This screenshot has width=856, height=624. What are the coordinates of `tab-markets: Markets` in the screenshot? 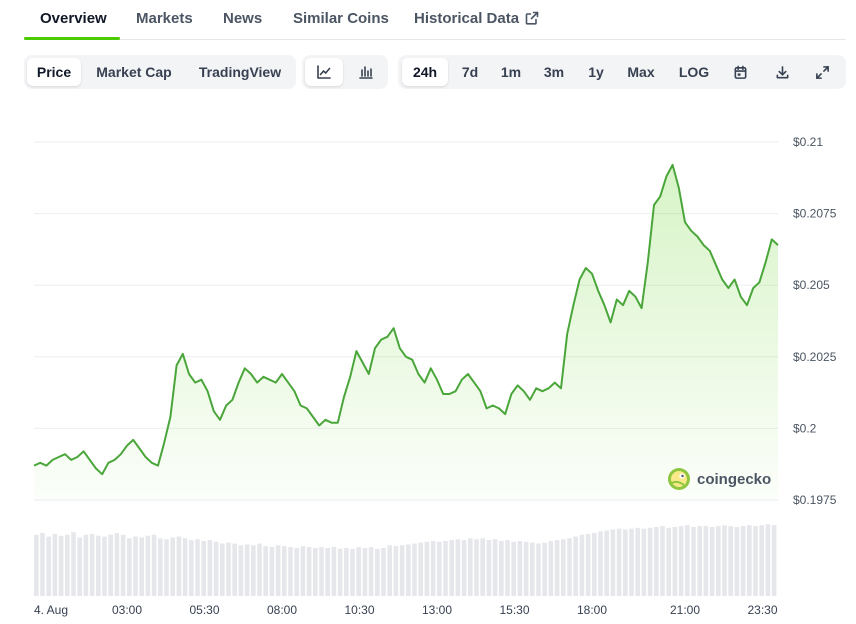 It's located at (164, 18).